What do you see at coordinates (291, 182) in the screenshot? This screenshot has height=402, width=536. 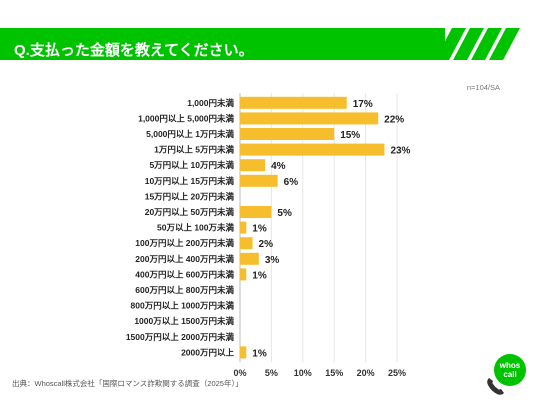 I see `data-label: 6%` at bounding box center [291, 182].